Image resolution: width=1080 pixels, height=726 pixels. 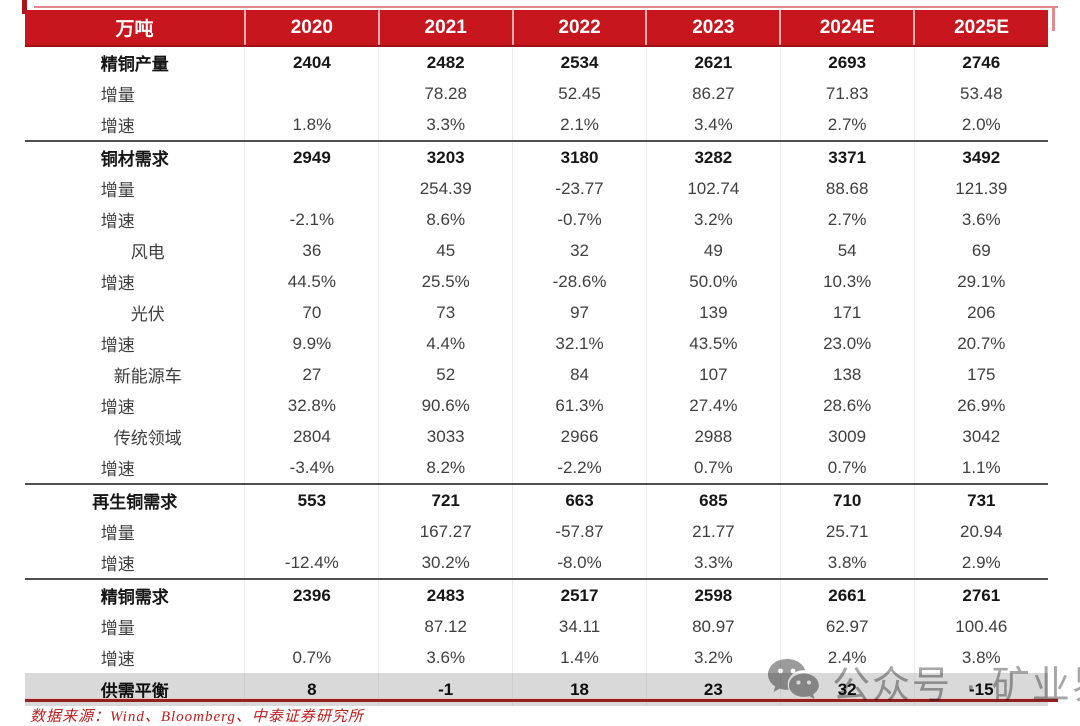 I want to click on table-cell: 3180, so click(x=579, y=156).